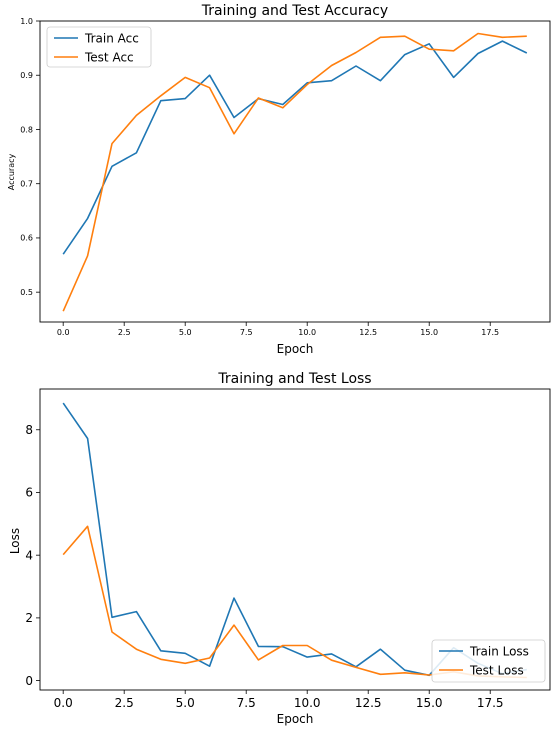 This screenshot has height=732, width=560. Describe the element at coordinates (26, 129) in the screenshot. I see `accuracy-y-tick-label: 0.8` at that location.